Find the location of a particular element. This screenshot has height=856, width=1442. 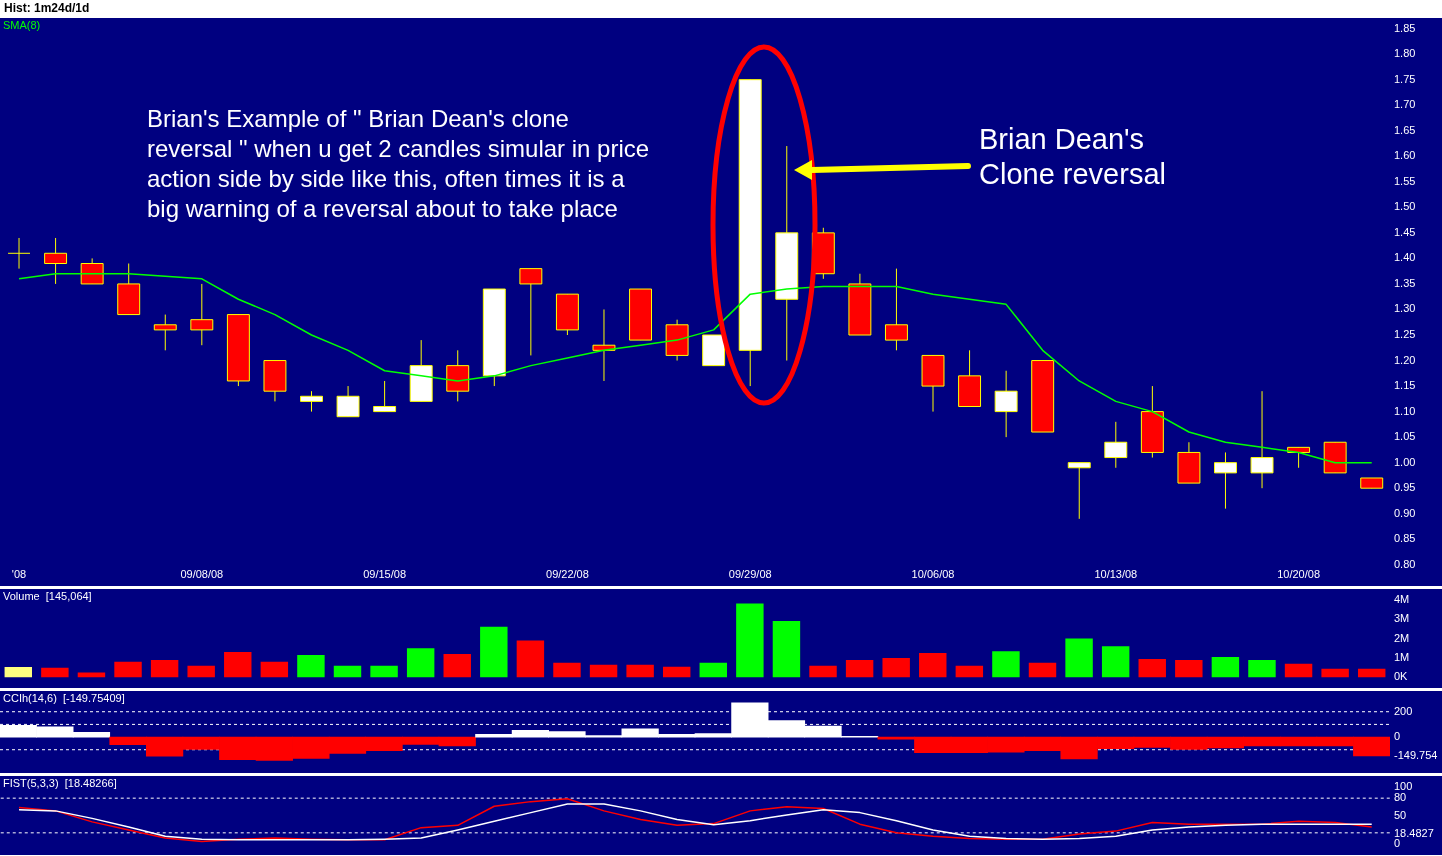

y-tick-label: 80 is located at coordinates (1400, 797).